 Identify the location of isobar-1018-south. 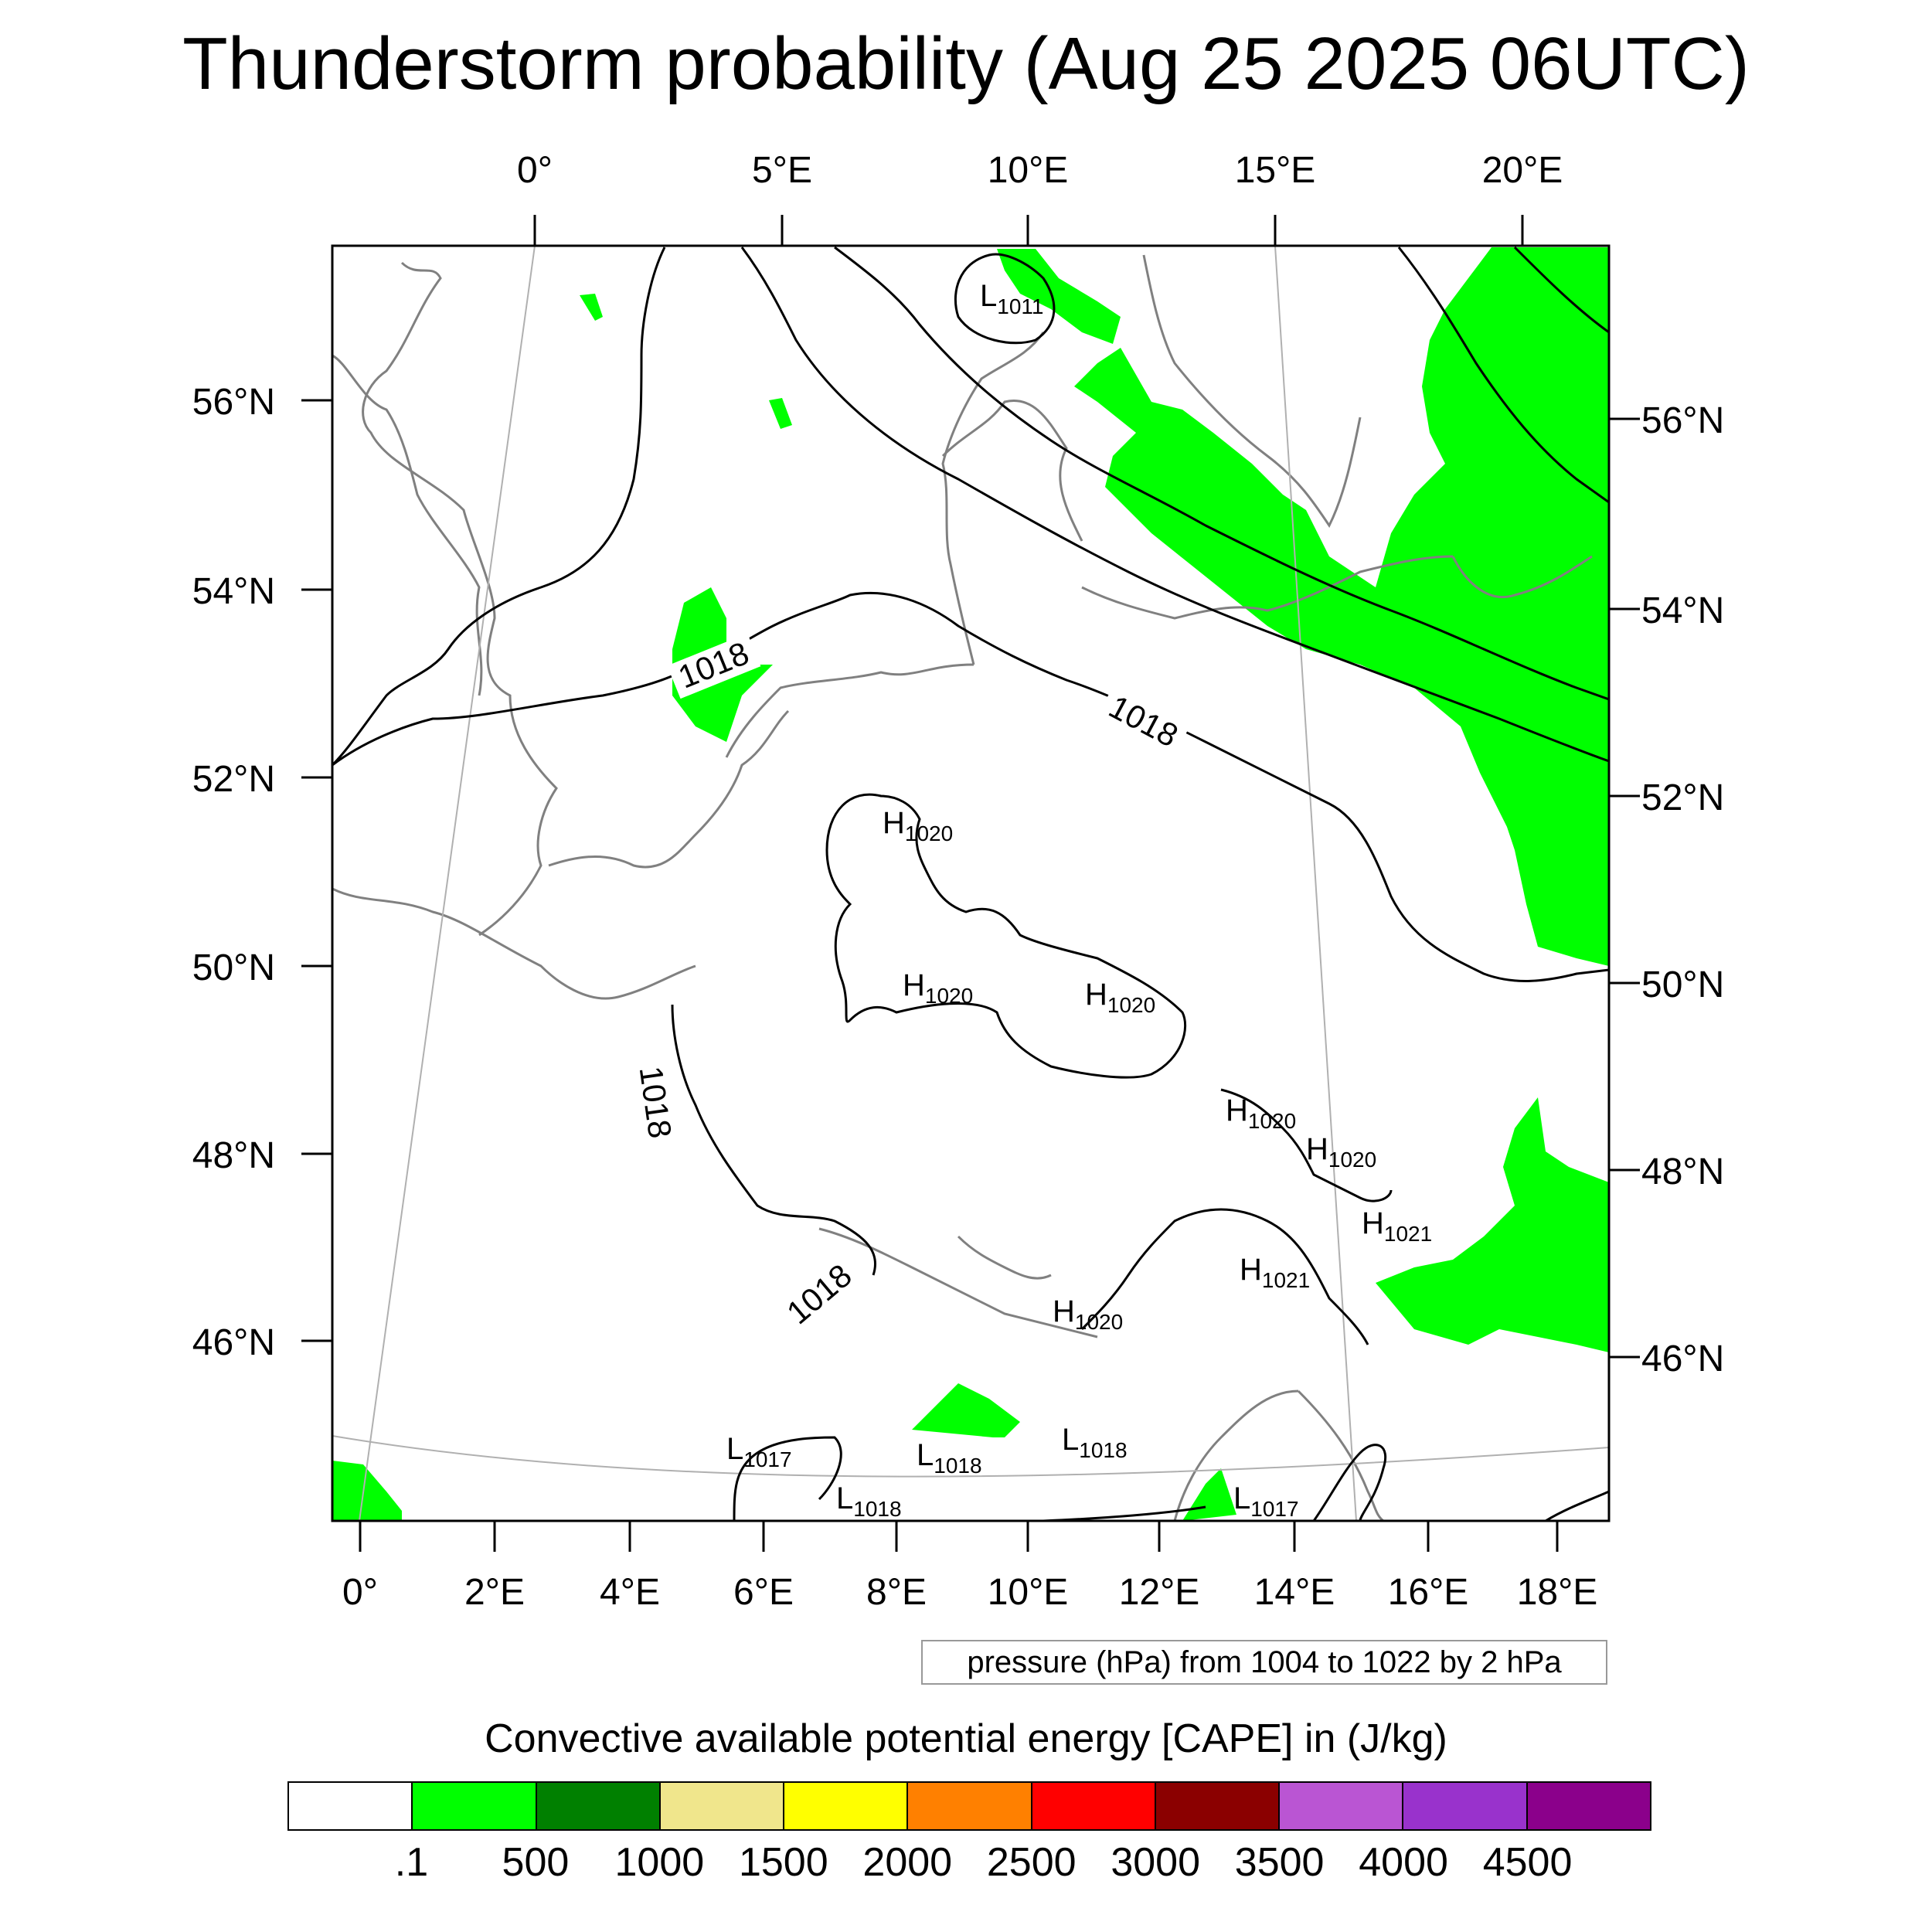
(1125, 1513).